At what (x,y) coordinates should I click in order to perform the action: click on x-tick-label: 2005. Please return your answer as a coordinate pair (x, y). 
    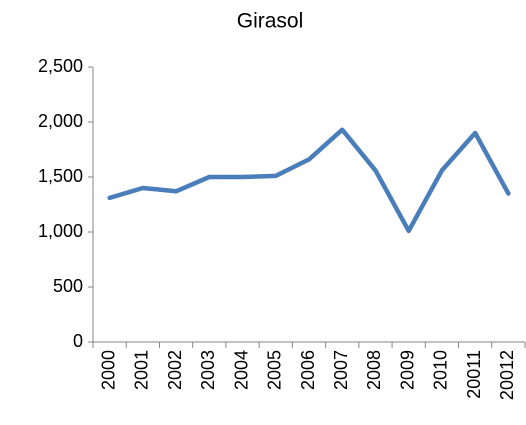
    Looking at the image, I should click on (275, 370).